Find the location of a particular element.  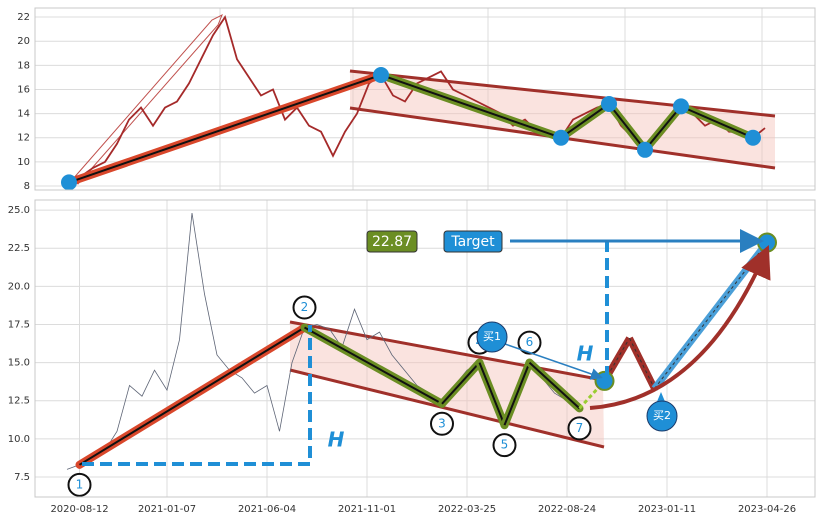

y-tick-label: 20 is located at coordinates (23, 41).